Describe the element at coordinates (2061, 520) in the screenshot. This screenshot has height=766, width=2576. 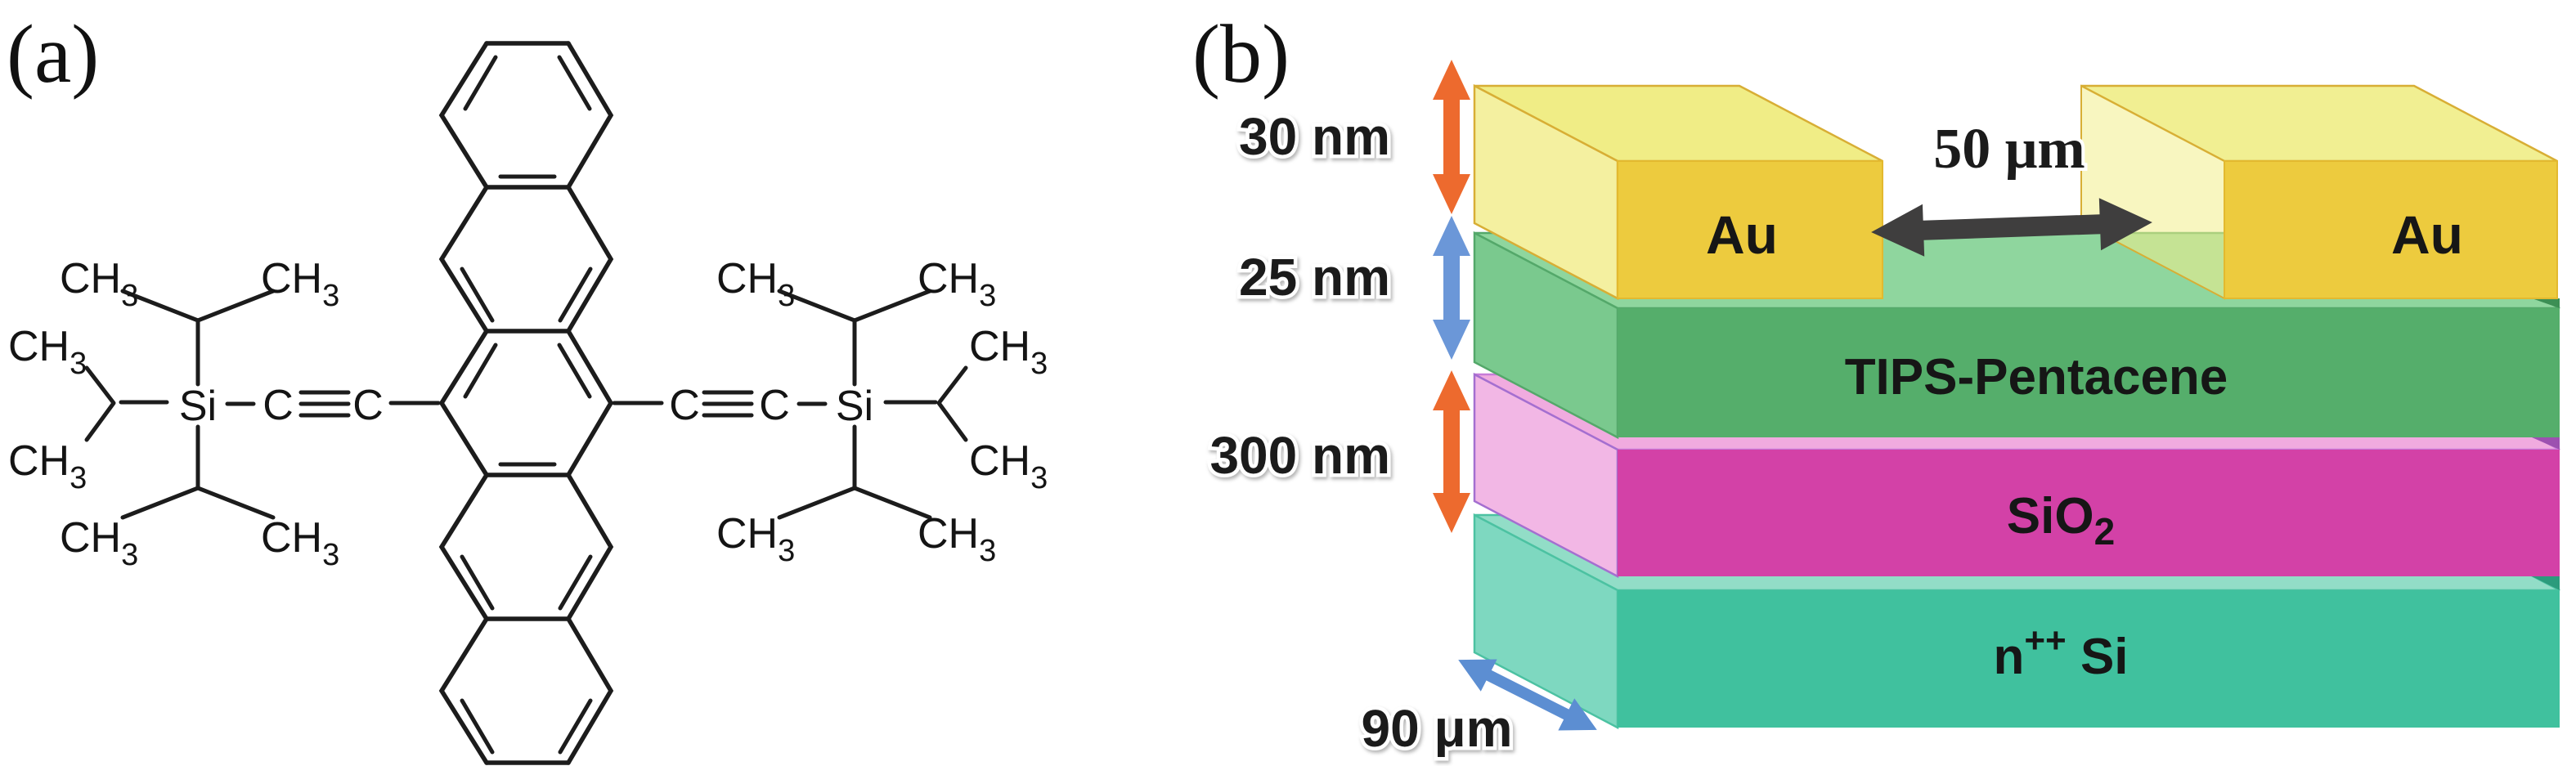
I see `oxide-label: SiO2` at that location.